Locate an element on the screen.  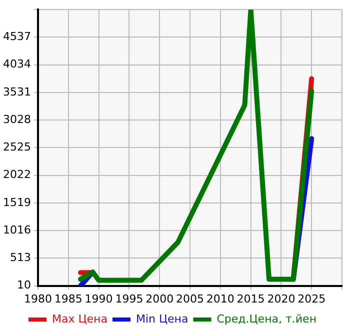
x-tick-label: 2000 is located at coordinates (160, 299).